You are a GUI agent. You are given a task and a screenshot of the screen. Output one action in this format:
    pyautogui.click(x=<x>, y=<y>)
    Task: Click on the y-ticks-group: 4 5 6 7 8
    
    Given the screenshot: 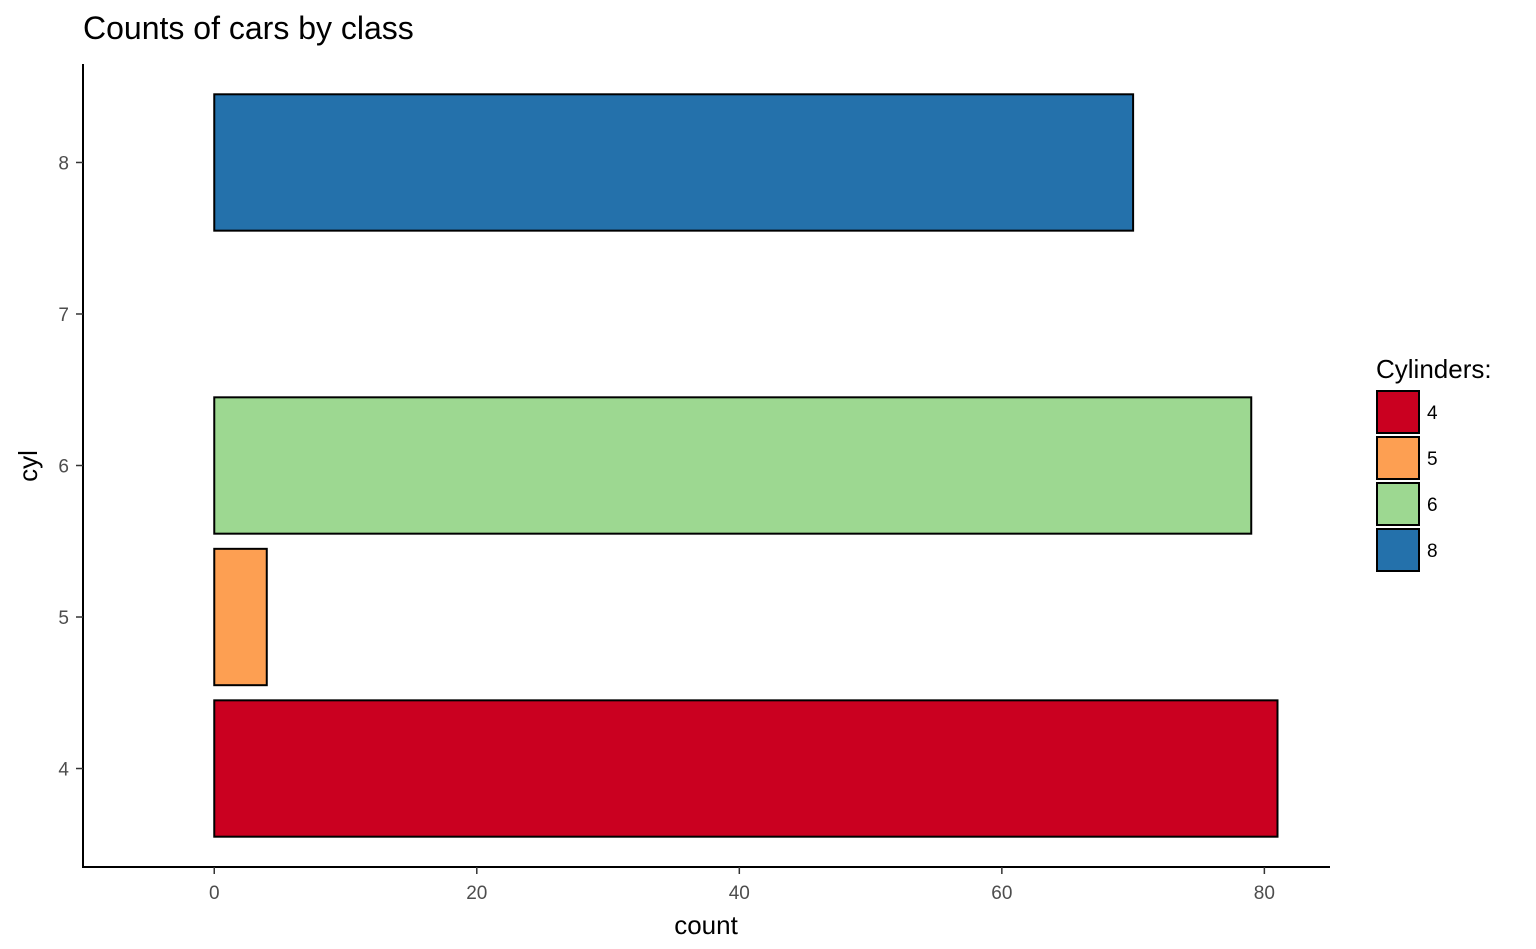 What is the action you would take?
    pyautogui.click(x=70, y=467)
    